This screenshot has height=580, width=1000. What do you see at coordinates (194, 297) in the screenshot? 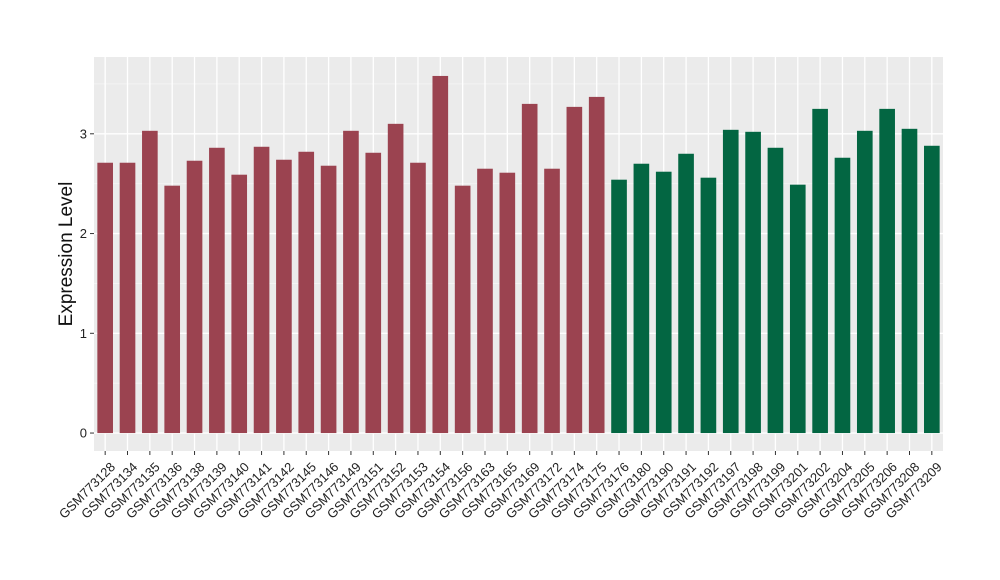
I see `bar-GSM773138` at bounding box center [194, 297].